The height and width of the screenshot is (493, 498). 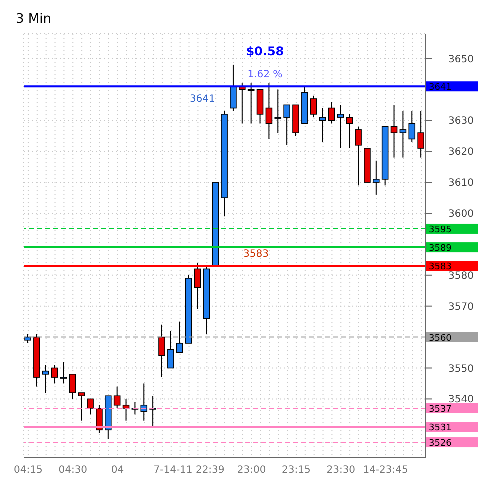 I want to click on y-tick-label: 3610, so click(x=461, y=184).